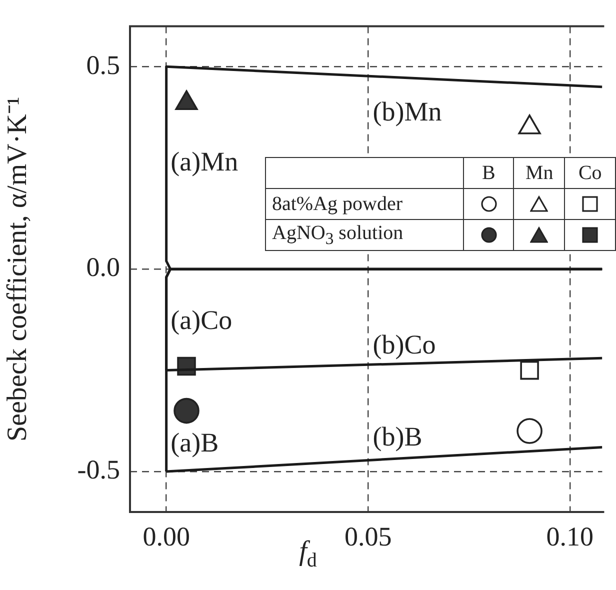  I want to click on annotation: 8at%Ag powder, so click(365, 204).